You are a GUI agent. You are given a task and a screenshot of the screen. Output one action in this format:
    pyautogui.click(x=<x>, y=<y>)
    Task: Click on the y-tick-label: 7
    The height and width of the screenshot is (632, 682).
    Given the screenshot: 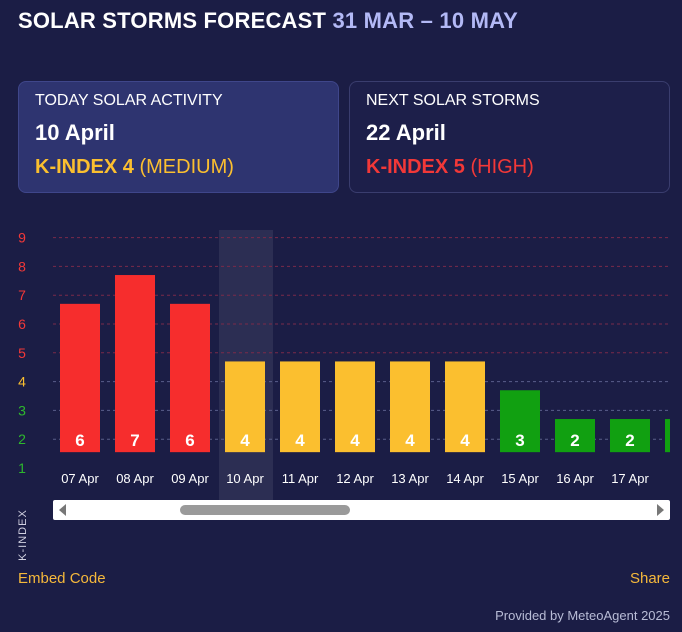 What is the action you would take?
    pyautogui.click(x=22, y=295)
    